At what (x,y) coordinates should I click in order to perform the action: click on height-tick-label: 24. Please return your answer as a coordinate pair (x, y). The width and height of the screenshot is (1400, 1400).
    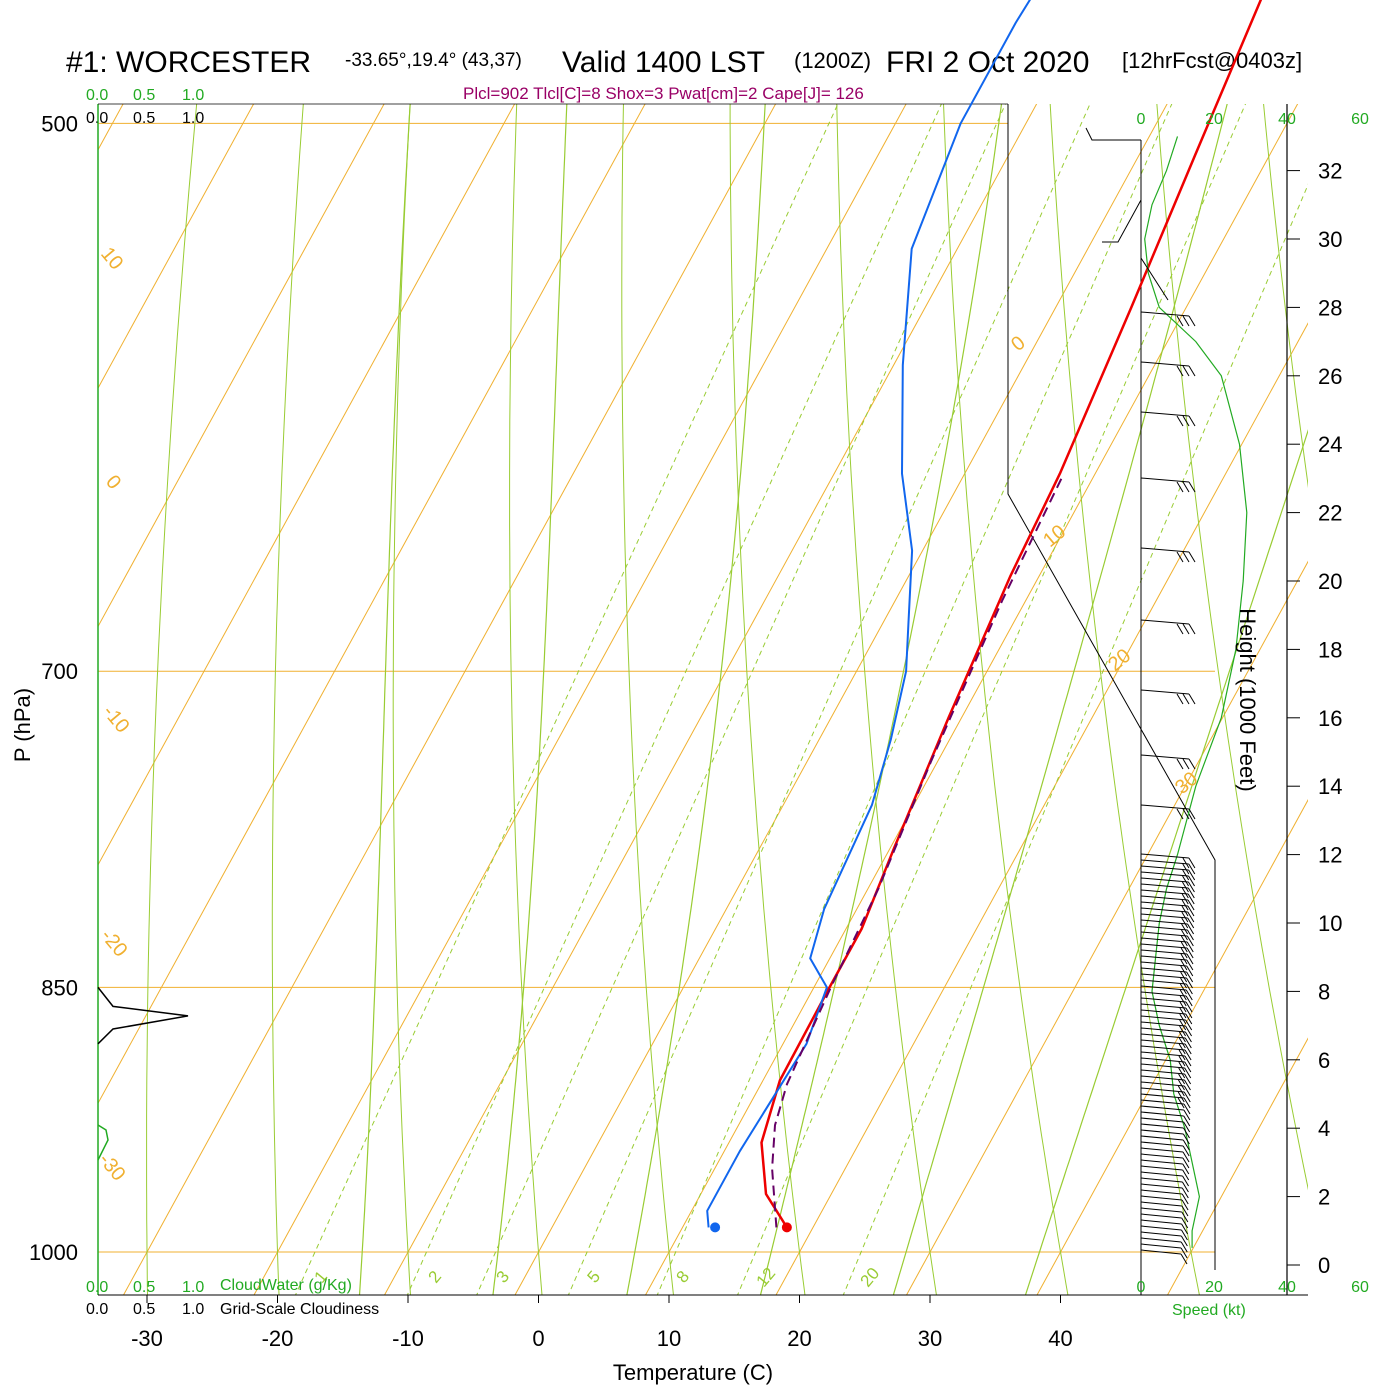
    Looking at the image, I should click on (1330, 444).